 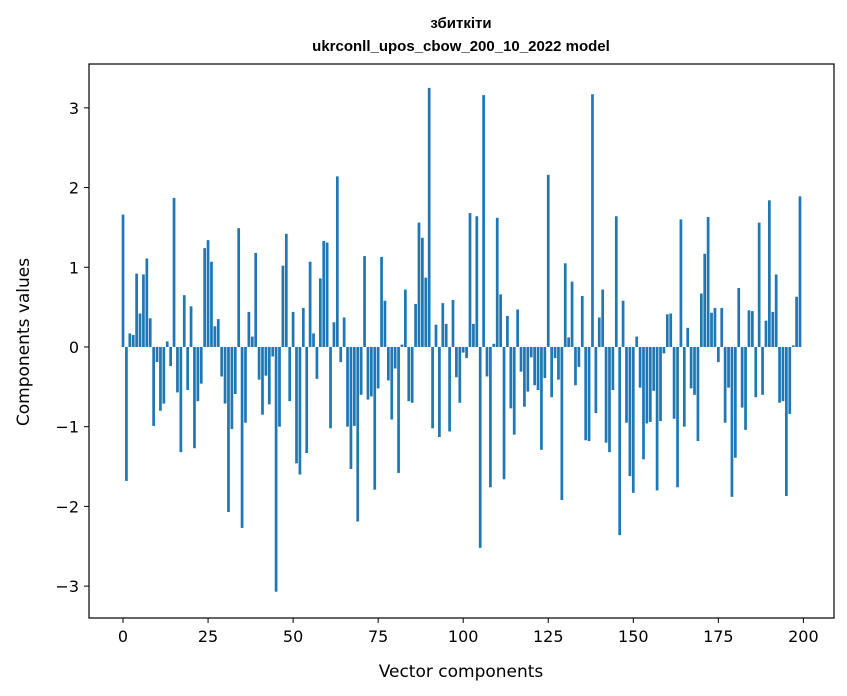 What do you see at coordinates (461, 672) in the screenshot?
I see `x-axis-label: Vector components` at bounding box center [461, 672].